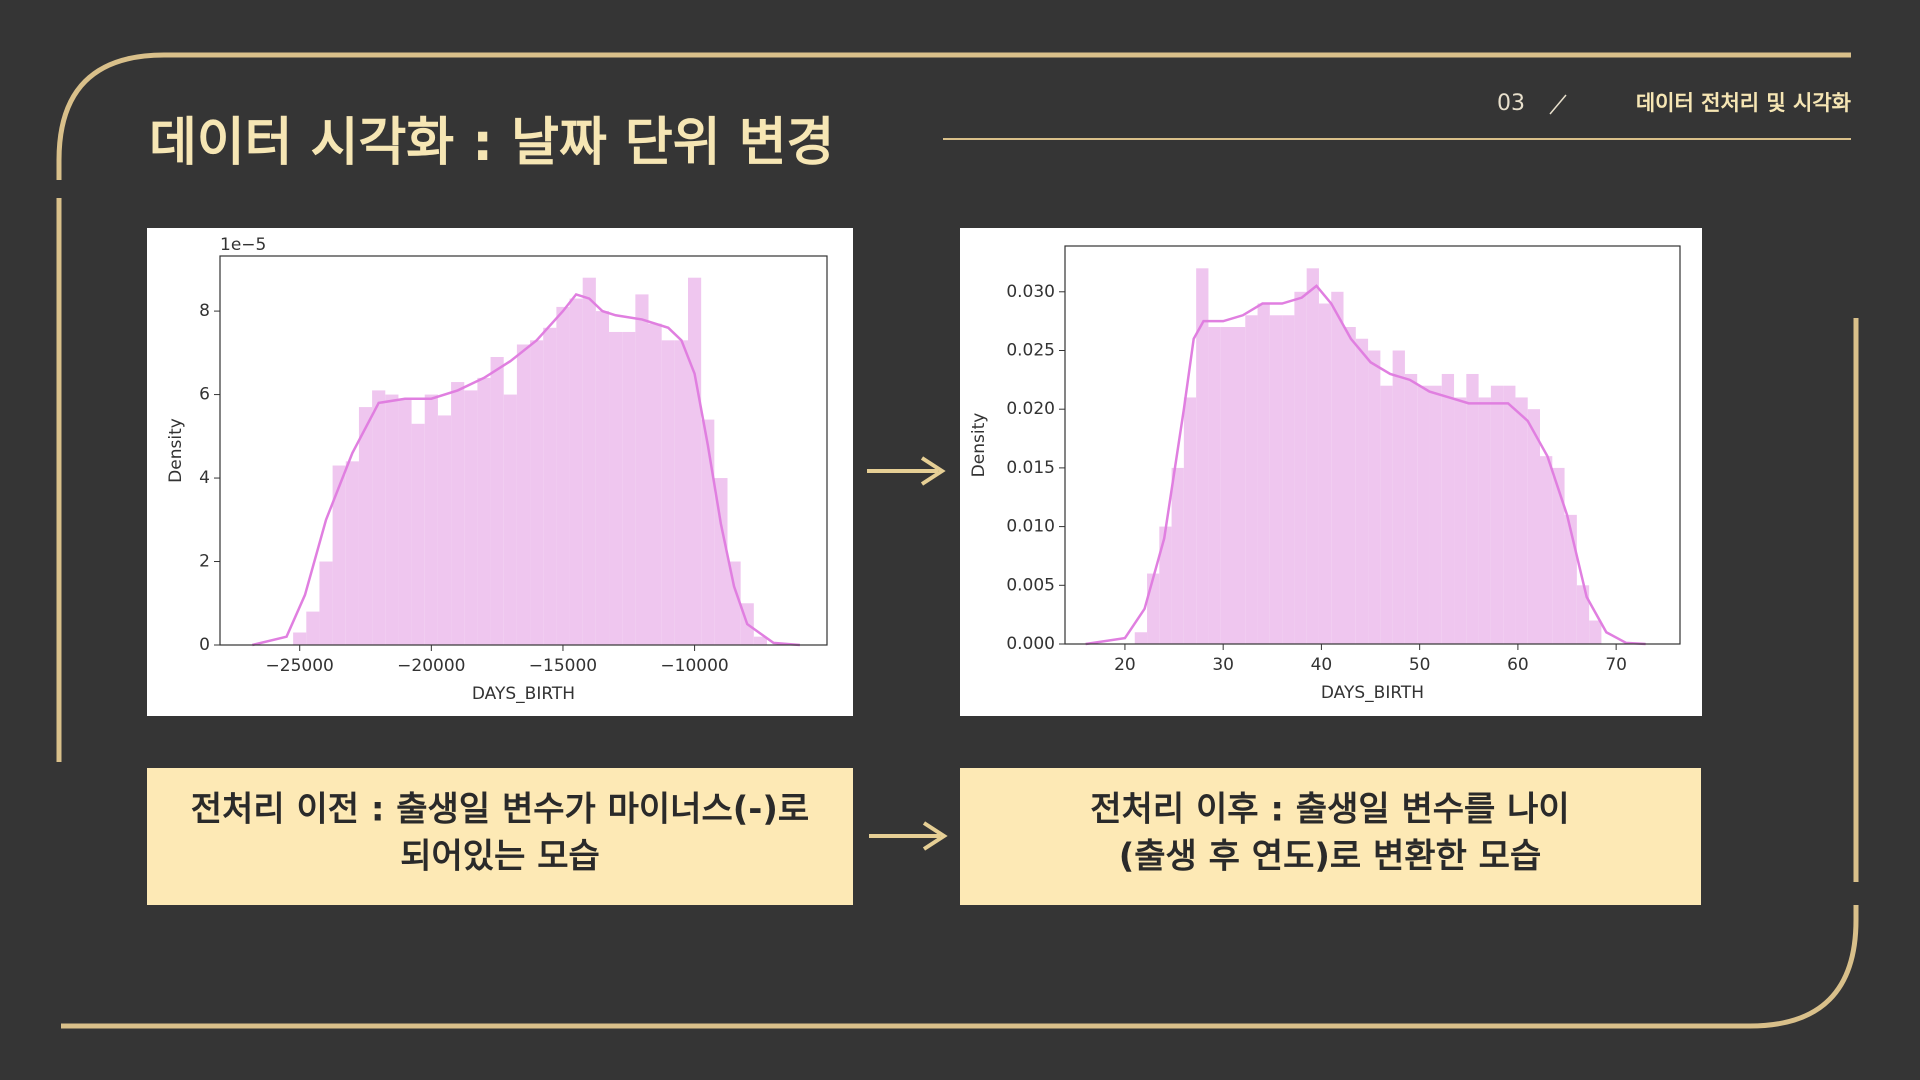  What do you see at coordinates (1744, 103) in the screenshot?
I see `section-title: 데이터 전처리 및 시각화` at bounding box center [1744, 103].